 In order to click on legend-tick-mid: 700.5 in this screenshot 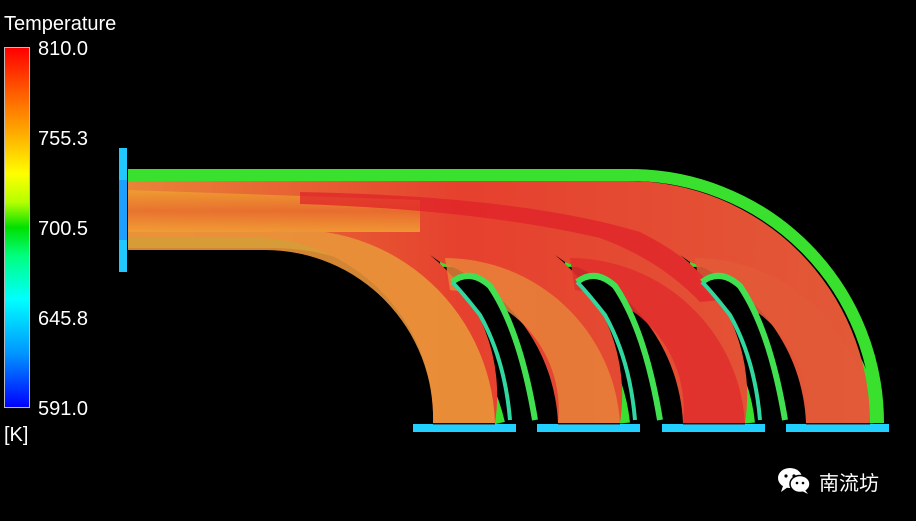, I will do `click(63, 229)`.